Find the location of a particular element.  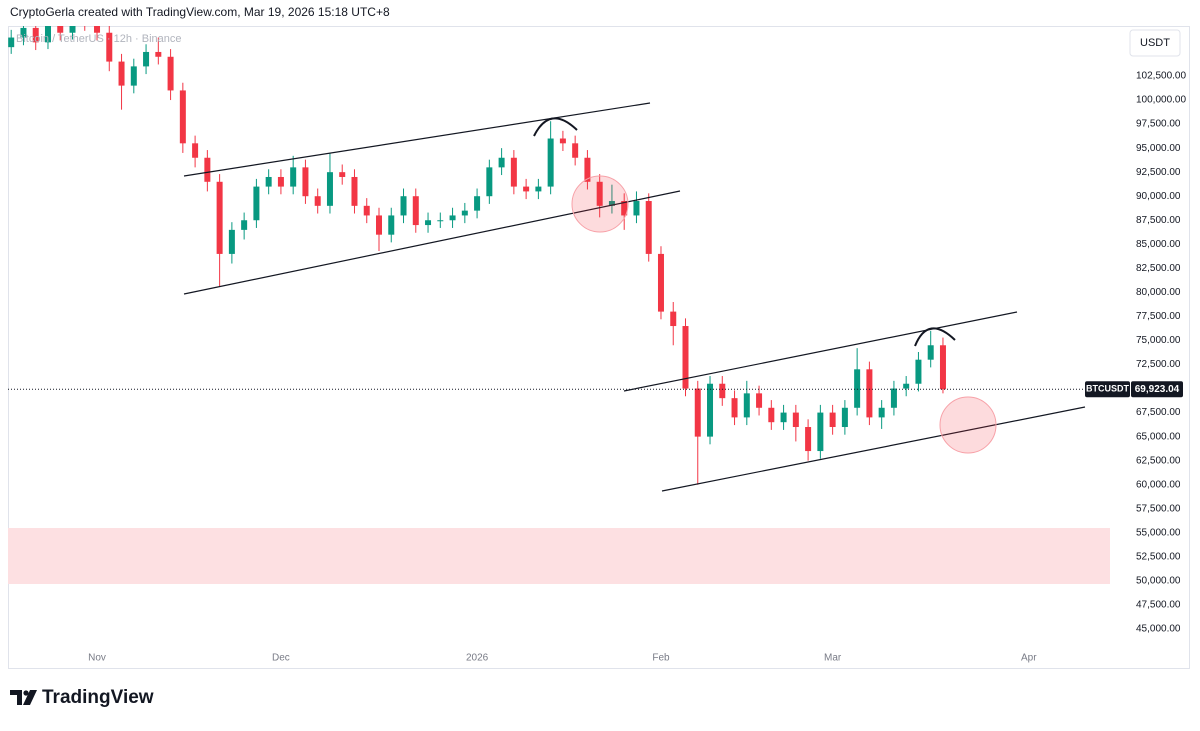

x-tick-label: Nov is located at coordinates (97, 658).